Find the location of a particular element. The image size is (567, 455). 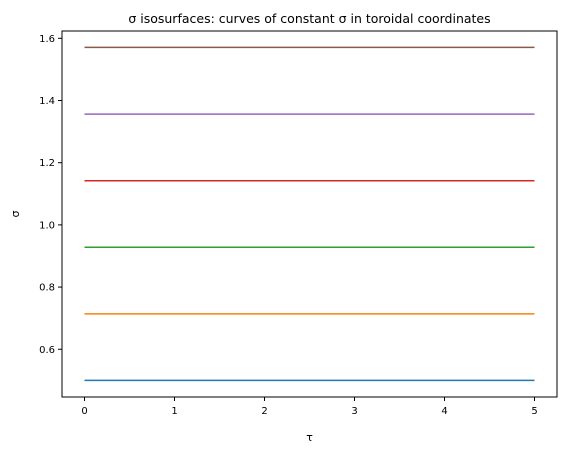

y-tick-label: 0.6 is located at coordinates (47, 350).